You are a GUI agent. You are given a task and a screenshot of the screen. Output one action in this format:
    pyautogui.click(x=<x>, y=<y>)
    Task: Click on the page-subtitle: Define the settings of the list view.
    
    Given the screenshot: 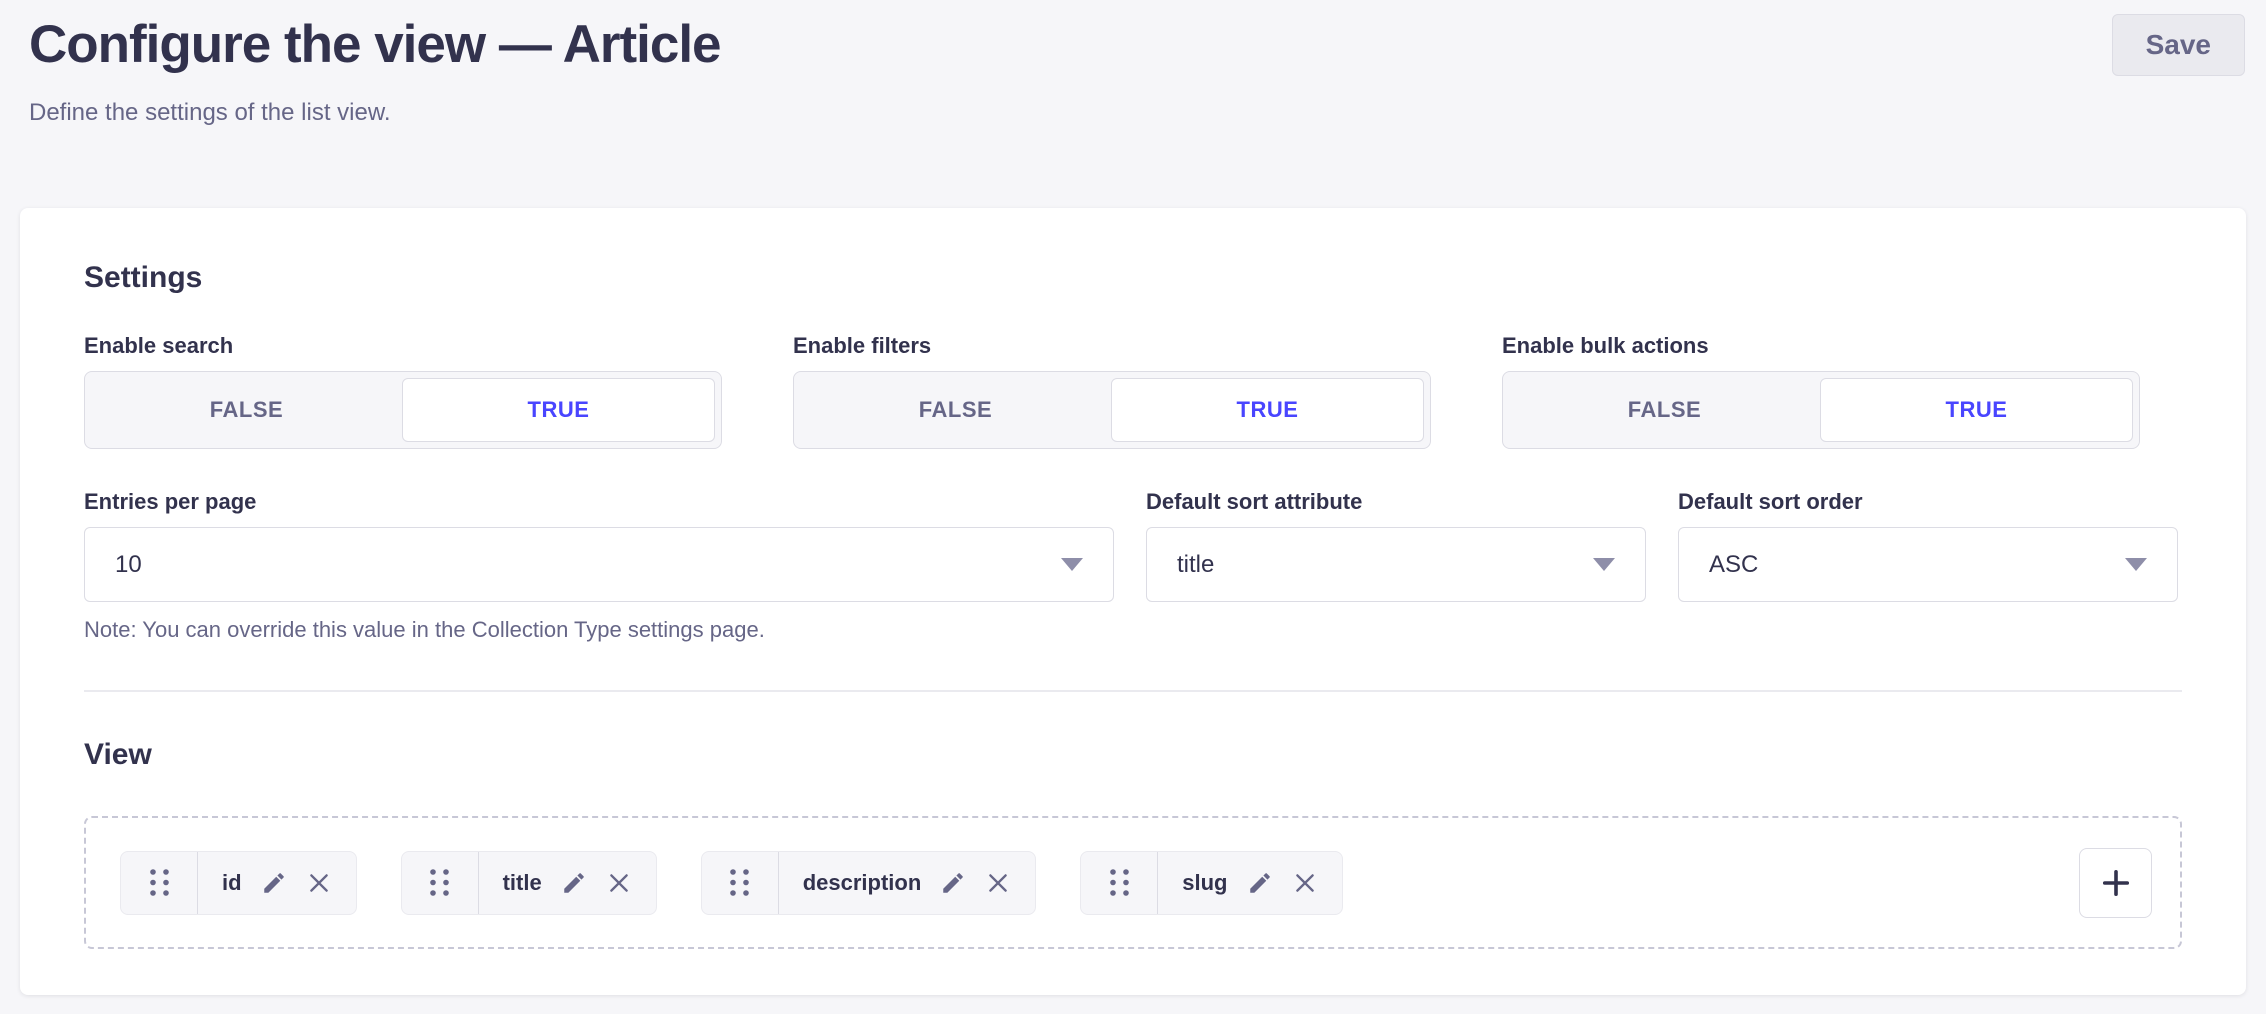 What is the action you would take?
    pyautogui.click(x=210, y=112)
    